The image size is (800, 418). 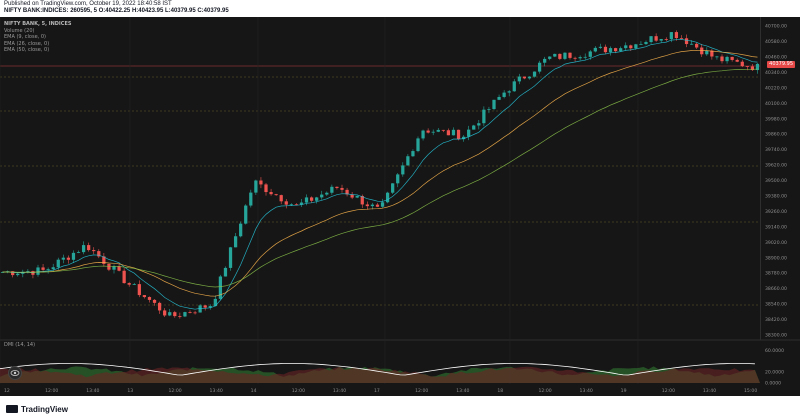 I want to click on price-tick-label: 38660.00, so click(x=776, y=289).